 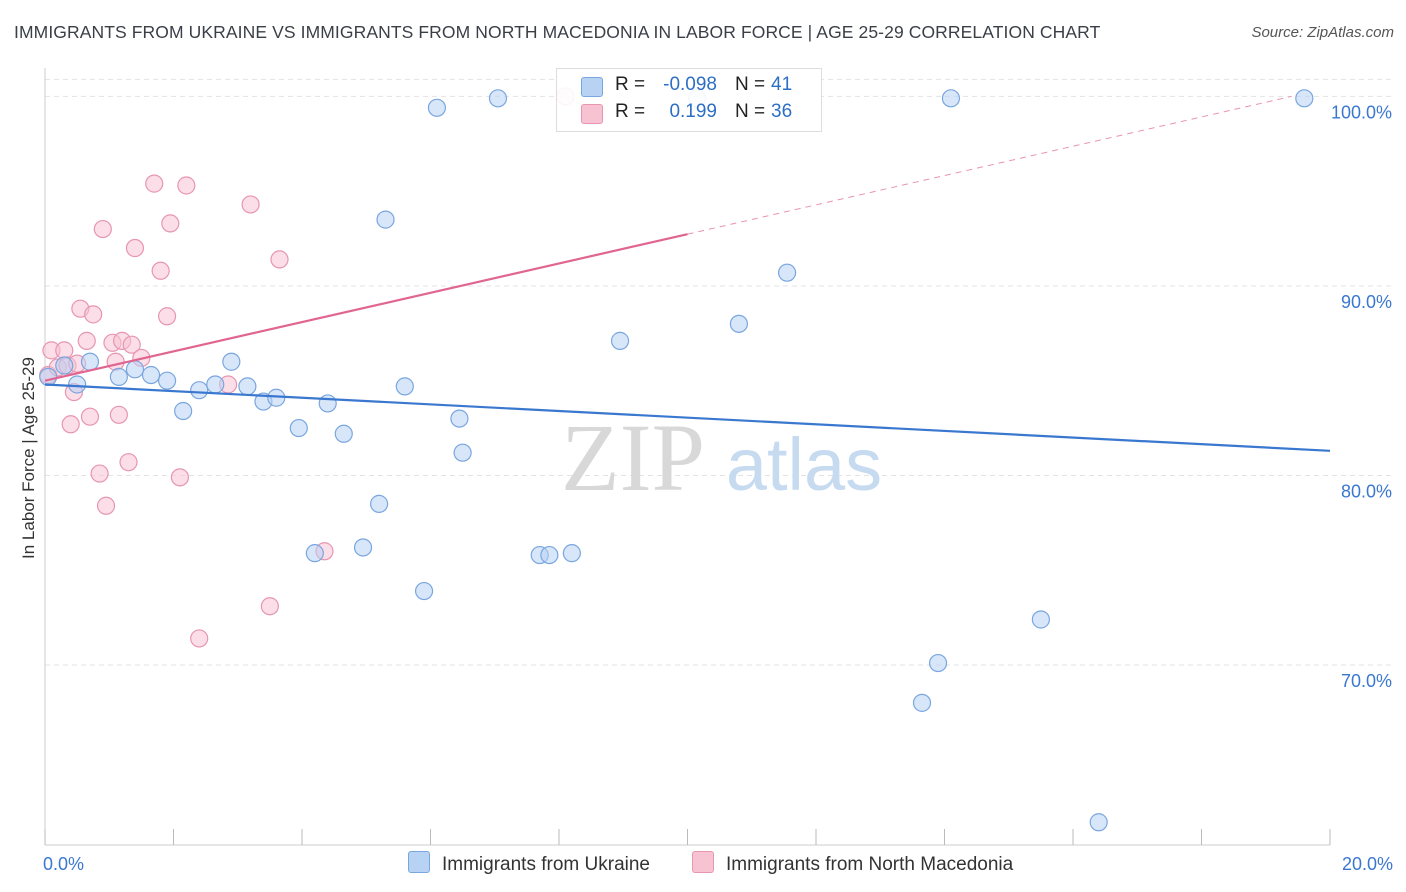 What do you see at coordinates (1366, 302) in the screenshot?
I see `y-tick-label: 90.0%` at bounding box center [1366, 302].